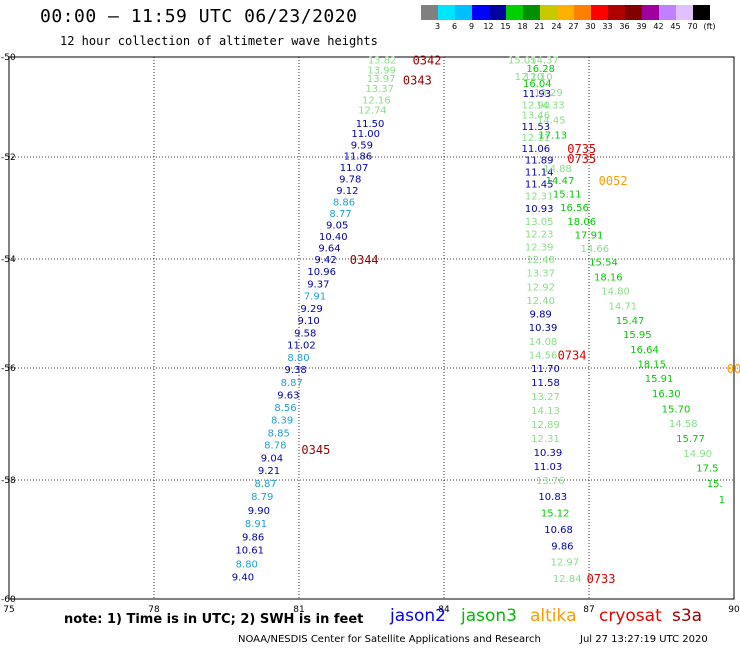  What do you see at coordinates (722, 500) in the screenshot?
I see `swh-value: 1` at bounding box center [722, 500].